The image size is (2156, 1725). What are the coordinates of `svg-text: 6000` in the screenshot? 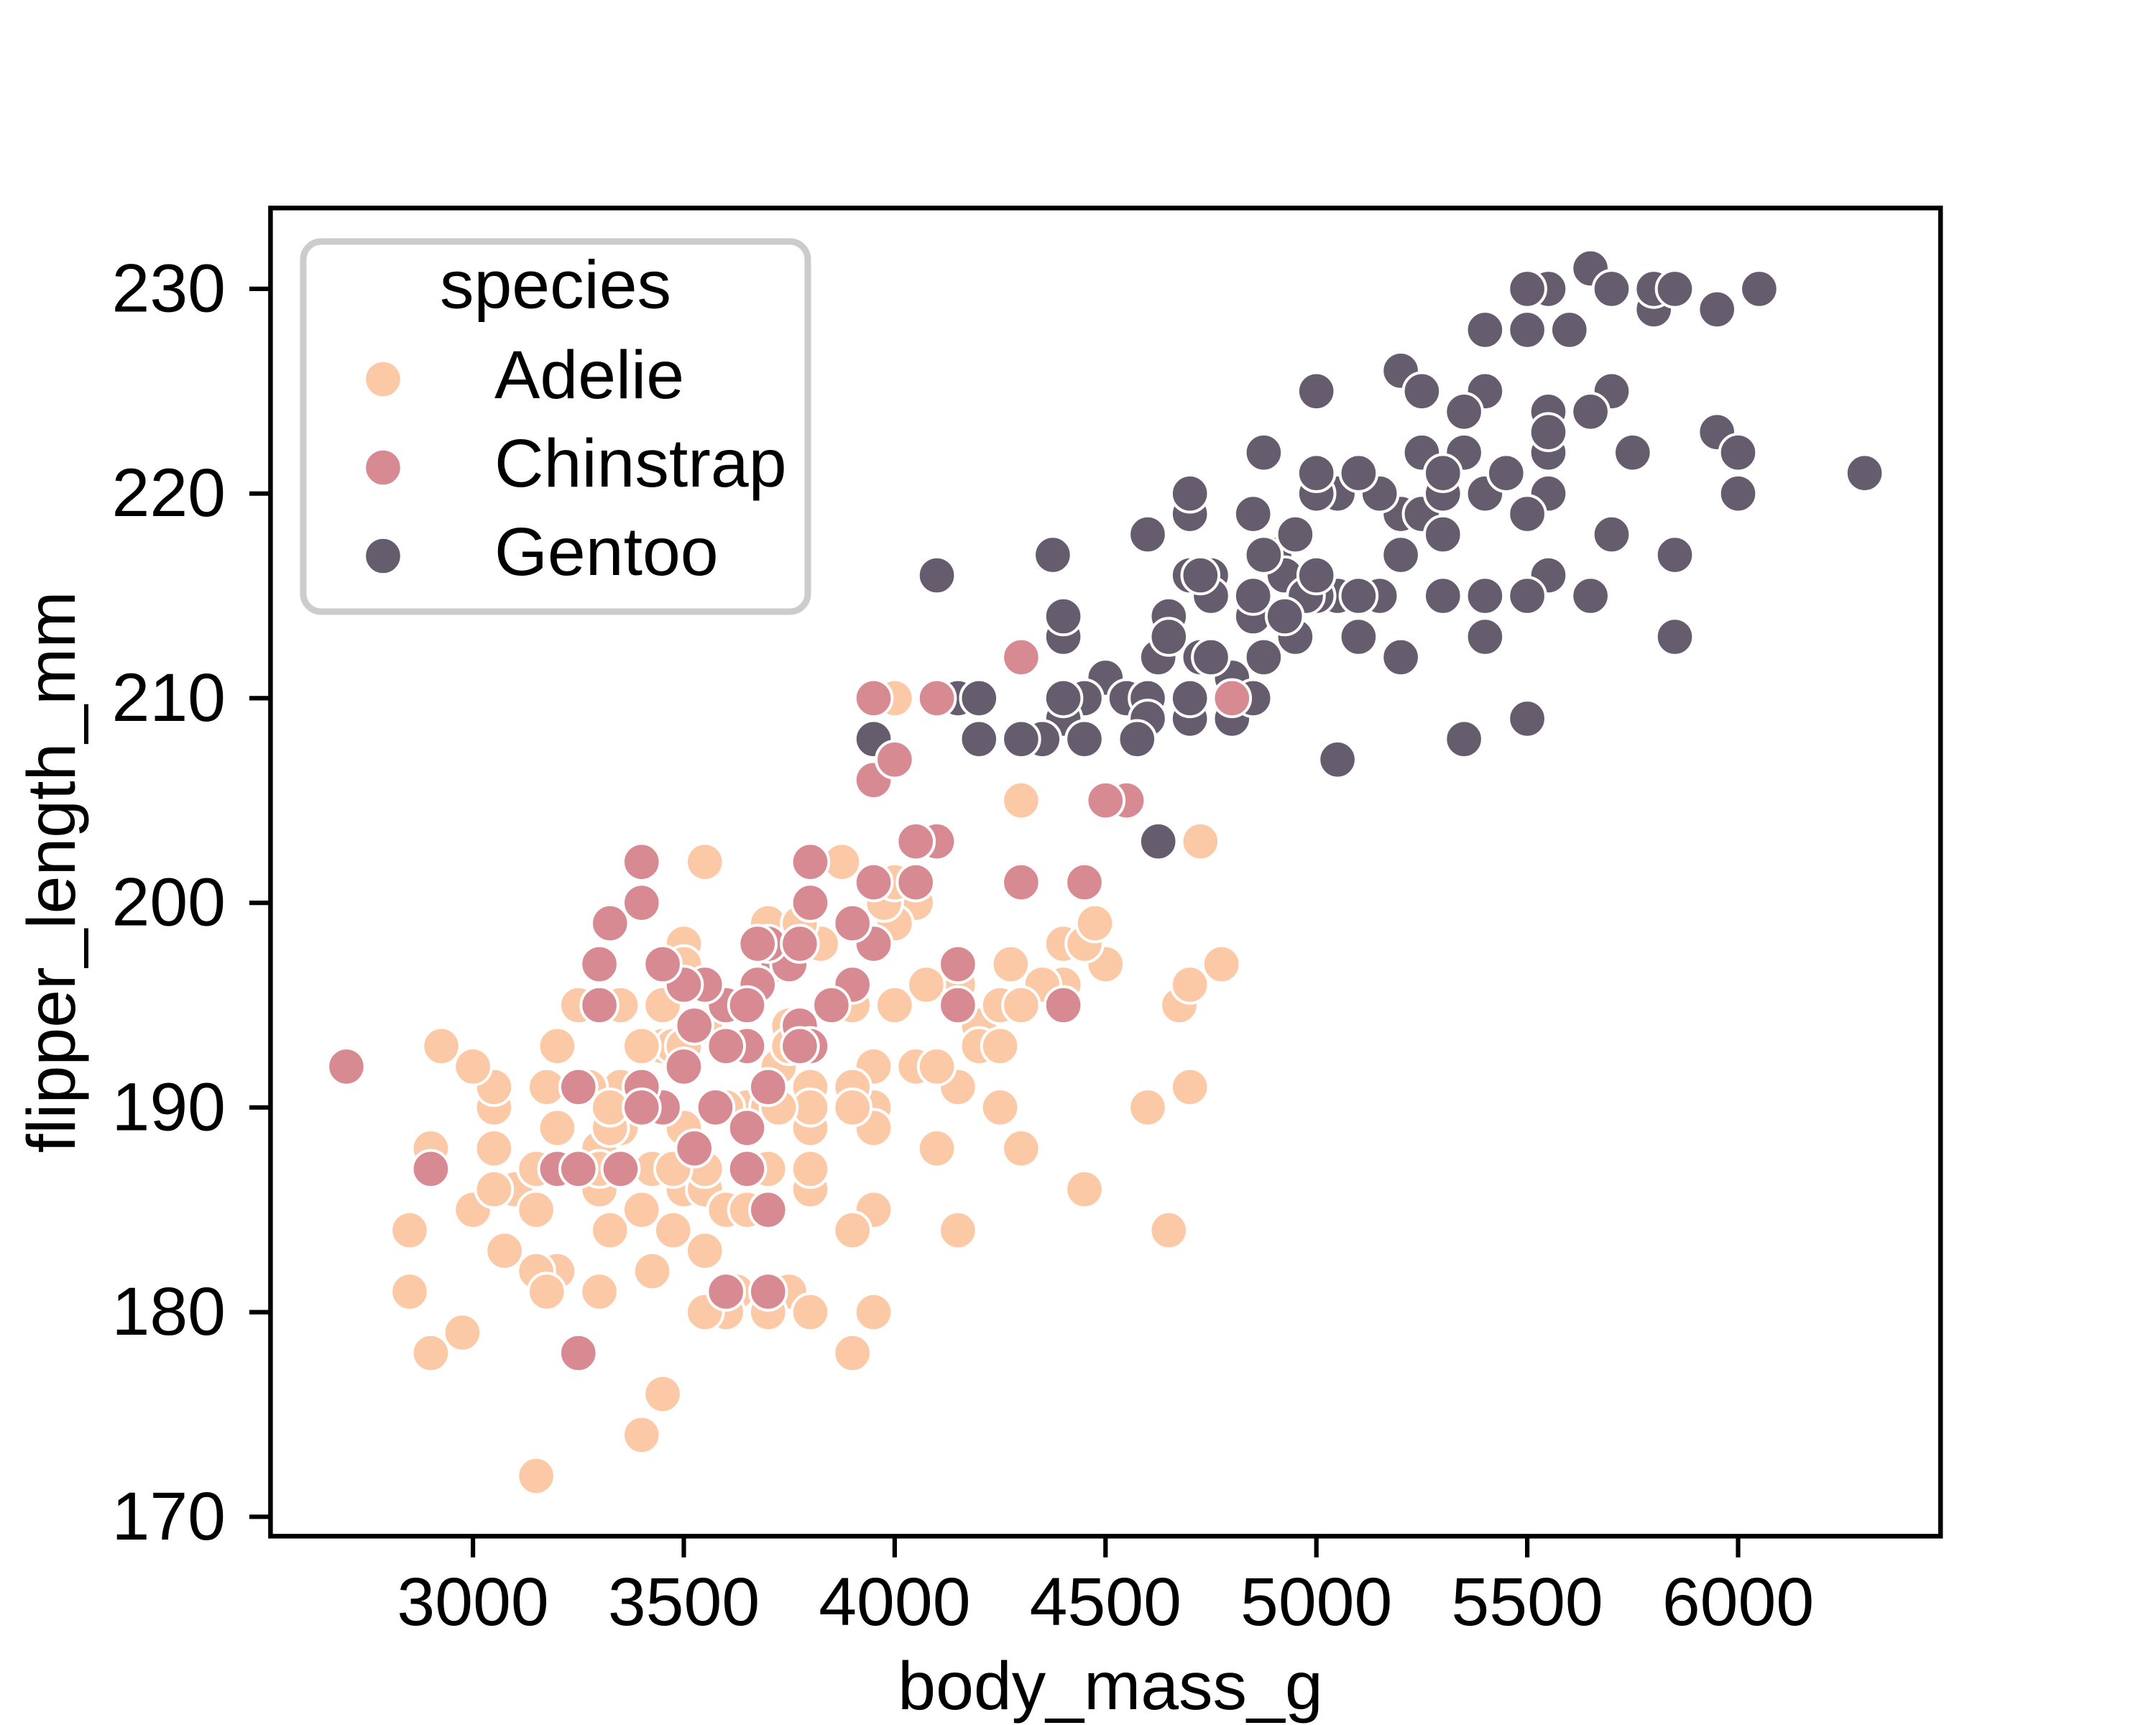 It's located at (1738, 1602).